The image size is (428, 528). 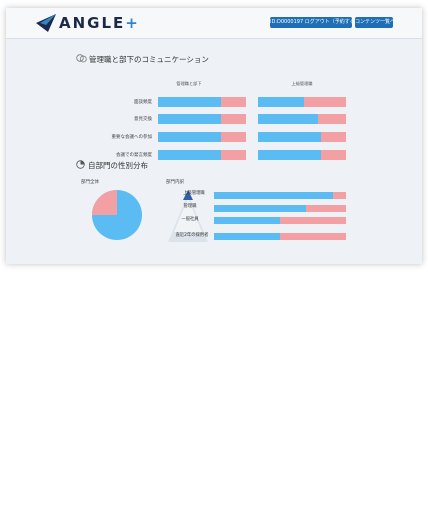 What do you see at coordinates (188, 216) in the screenshot?
I see `hierarchy-pyramid` at bounding box center [188, 216].